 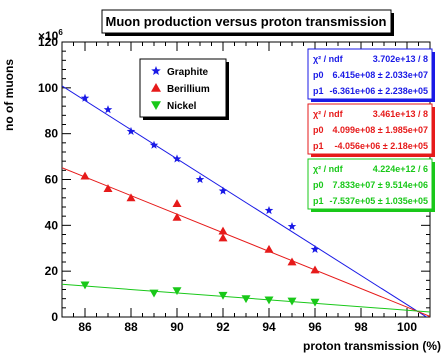 What do you see at coordinates (48, 88) in the screenshot?
I see `y-tick-label: 100` at bounding box center [48, 88].